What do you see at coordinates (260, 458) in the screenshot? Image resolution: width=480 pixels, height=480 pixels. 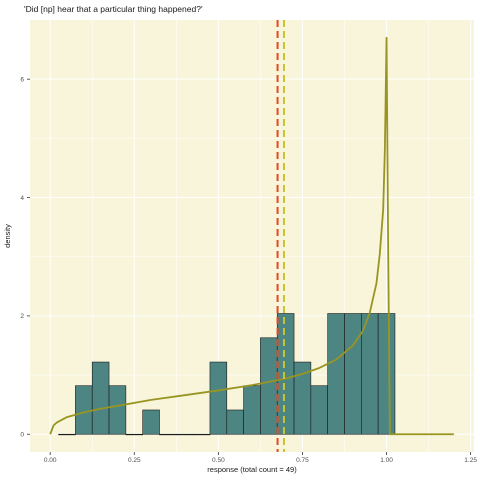 I see `x-axis: 0.00 0.25 0.50 0.75 1.00 1.25` at bounding box center [260, 458].